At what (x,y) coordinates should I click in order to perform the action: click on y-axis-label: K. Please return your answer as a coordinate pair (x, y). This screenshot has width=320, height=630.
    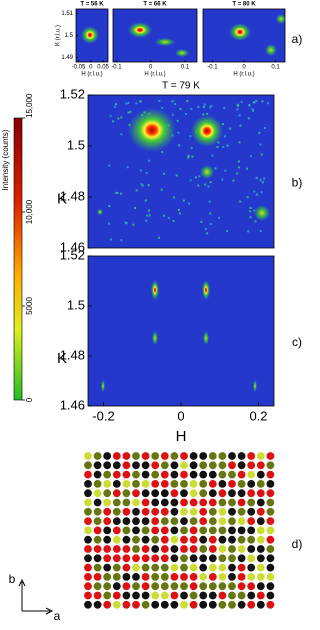
    Looking at the image, I should click on (62, 198).